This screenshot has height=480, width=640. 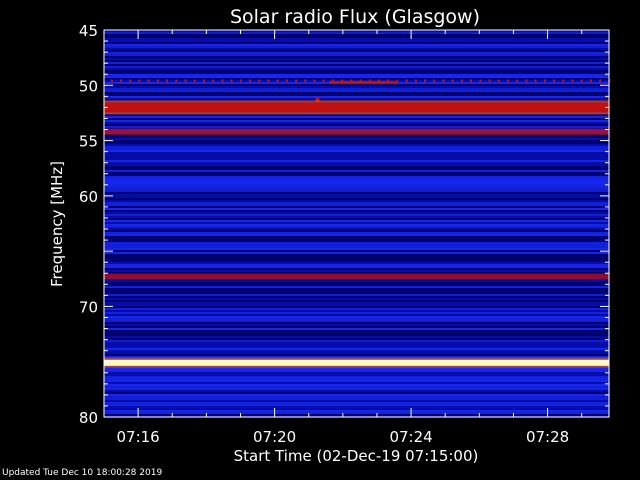 What do you see at coordinates (274, 437) in the screenshot?
I see `x-tick-label: 07:20` at bounding box center [274, 437].